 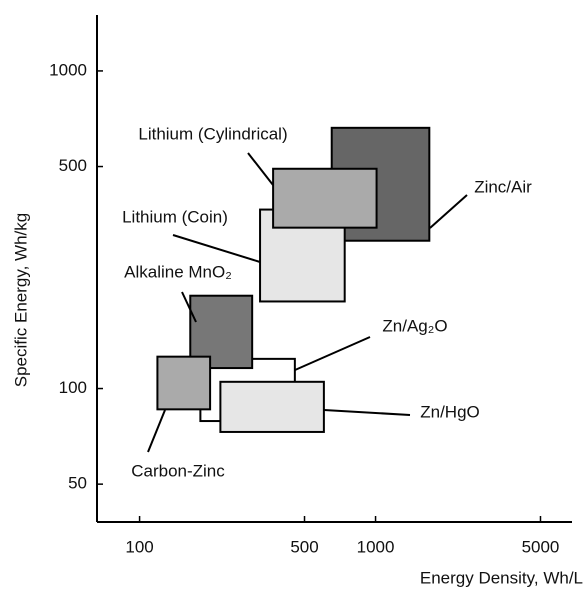 I want to click on series-label: Lithium (Cylindrical), so click(x=212, y=133).